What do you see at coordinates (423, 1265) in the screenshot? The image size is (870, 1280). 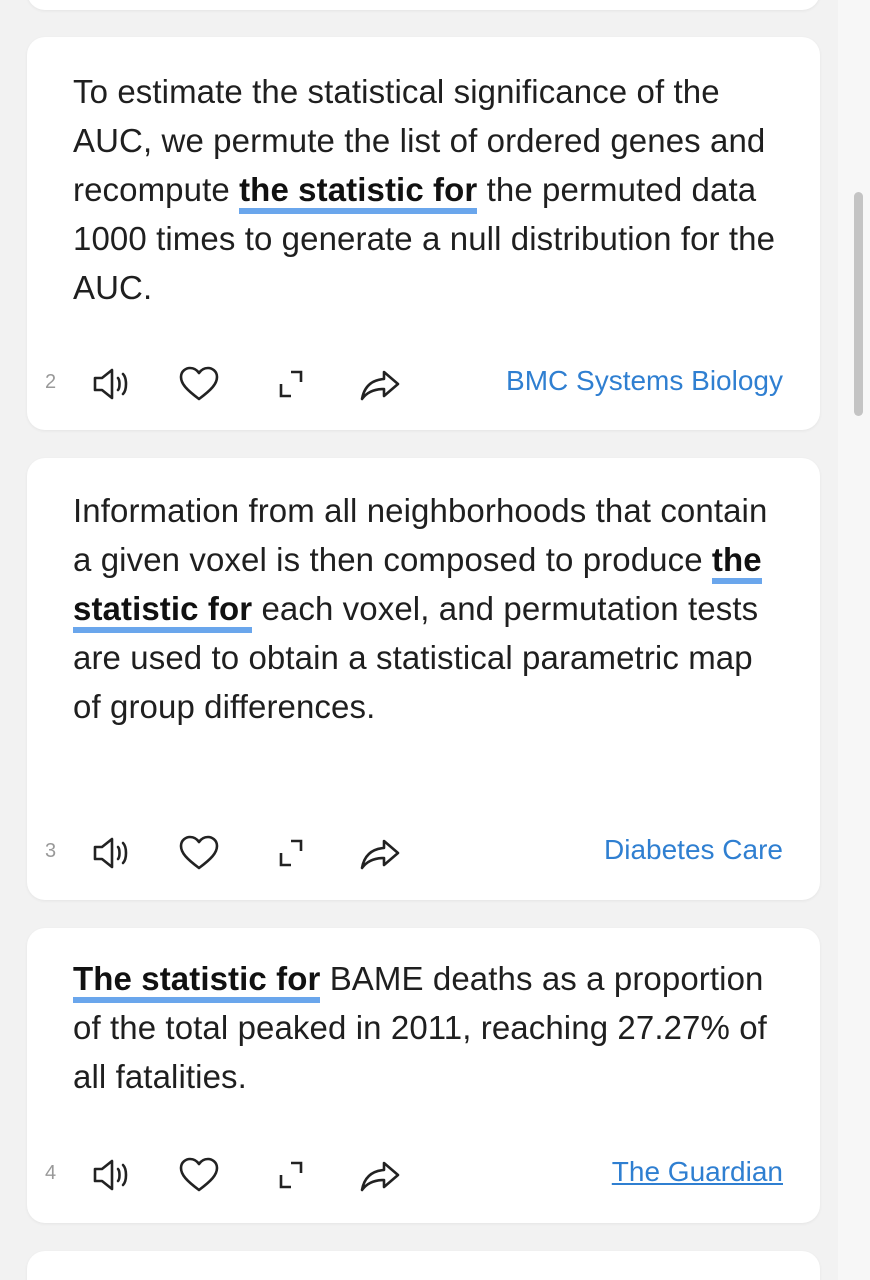 I see `card-next` at bounding box center [423, 1265].